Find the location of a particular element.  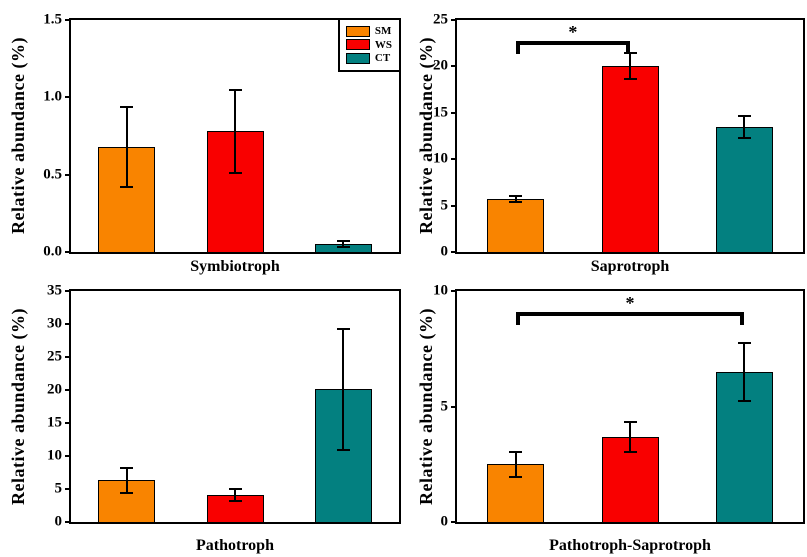

legend-item-ct: CT is located at coordinates (368, 58).